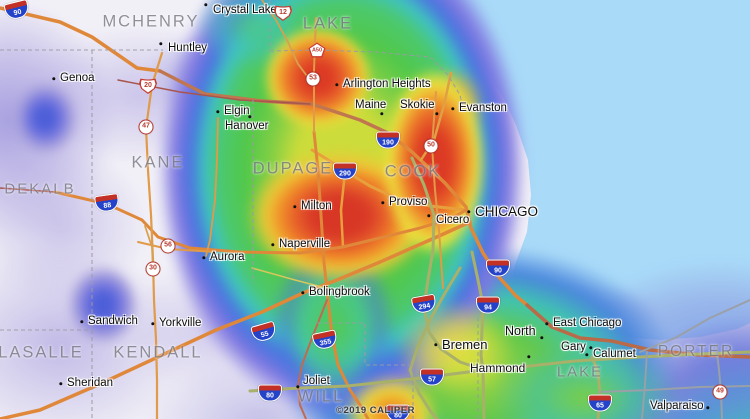 This screenshot has height=419, width=750. Describe the element at coordinates (573, 347) in the screenshot. I see `city-label-gary: Gary` at that location.